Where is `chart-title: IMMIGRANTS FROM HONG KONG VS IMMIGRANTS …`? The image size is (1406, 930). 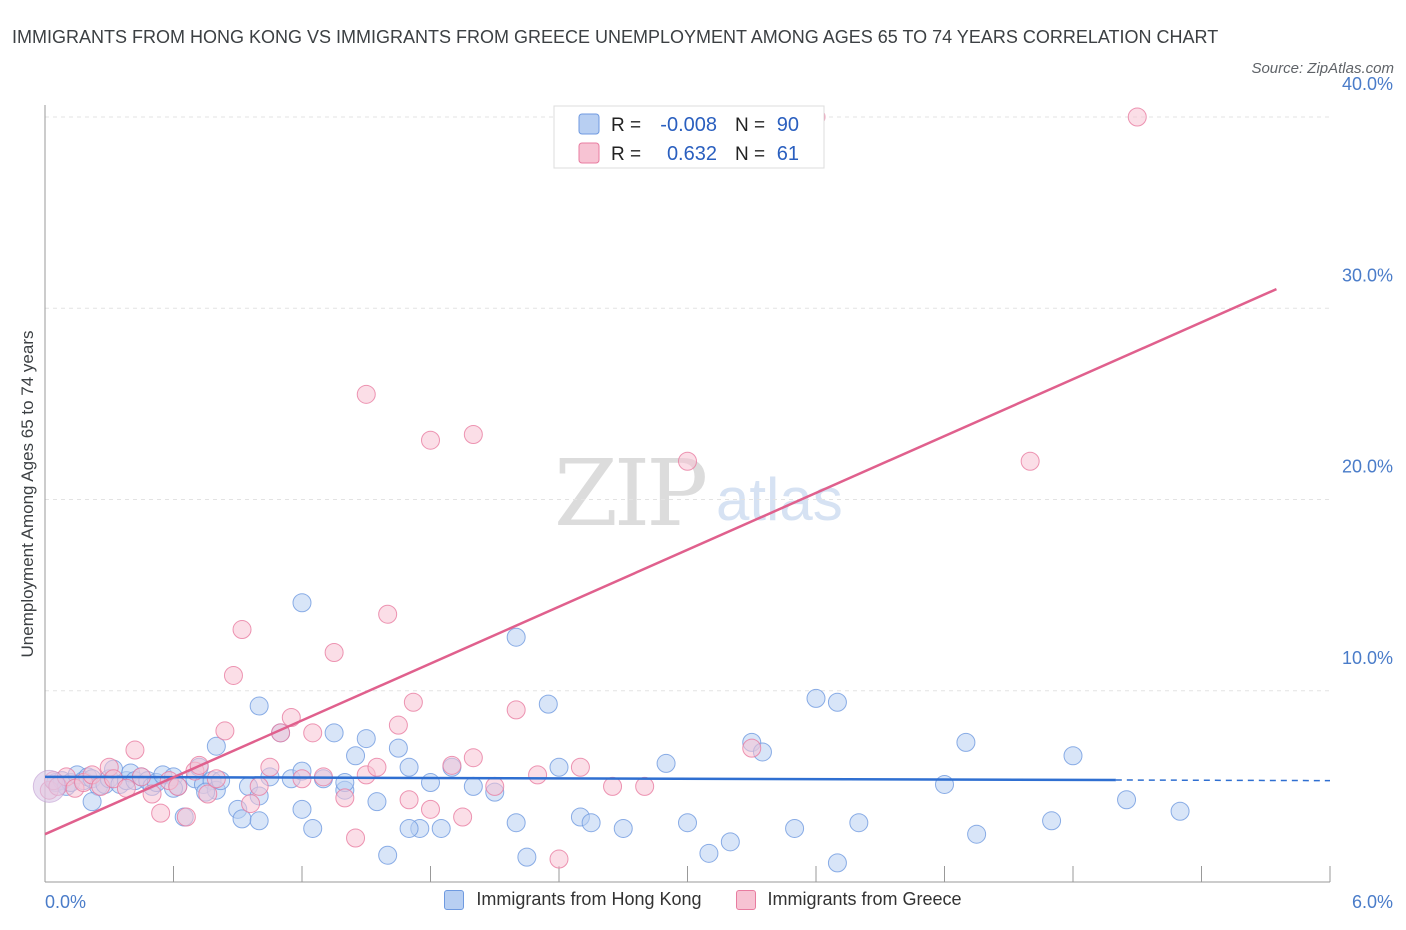
chart-title: IMMIGRANTS FROM HONG KONG VS IMMIGRANTS … is located at coordinates (615, 37).